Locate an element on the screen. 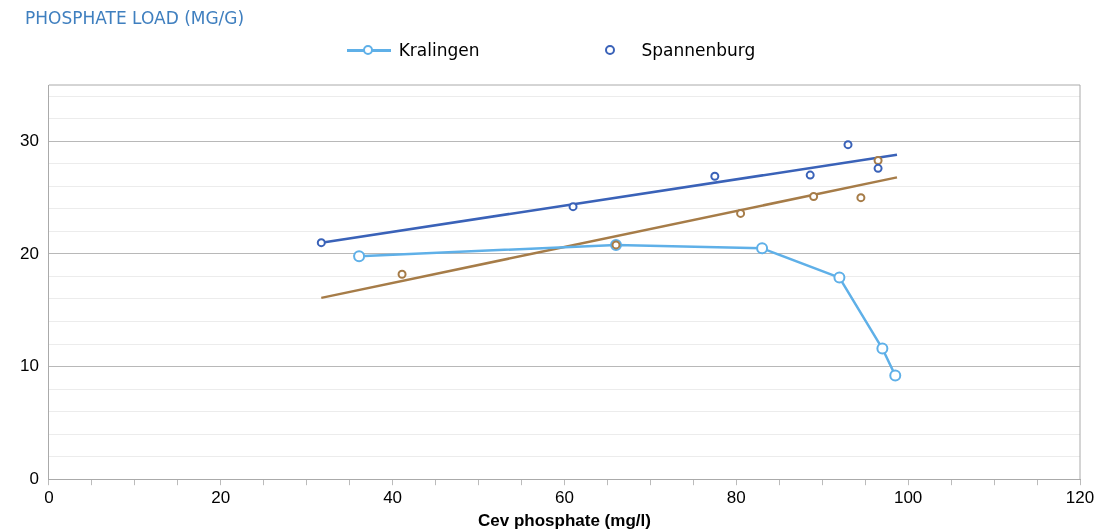  y-tick-label: 30 is located at coordinates (29, 140).